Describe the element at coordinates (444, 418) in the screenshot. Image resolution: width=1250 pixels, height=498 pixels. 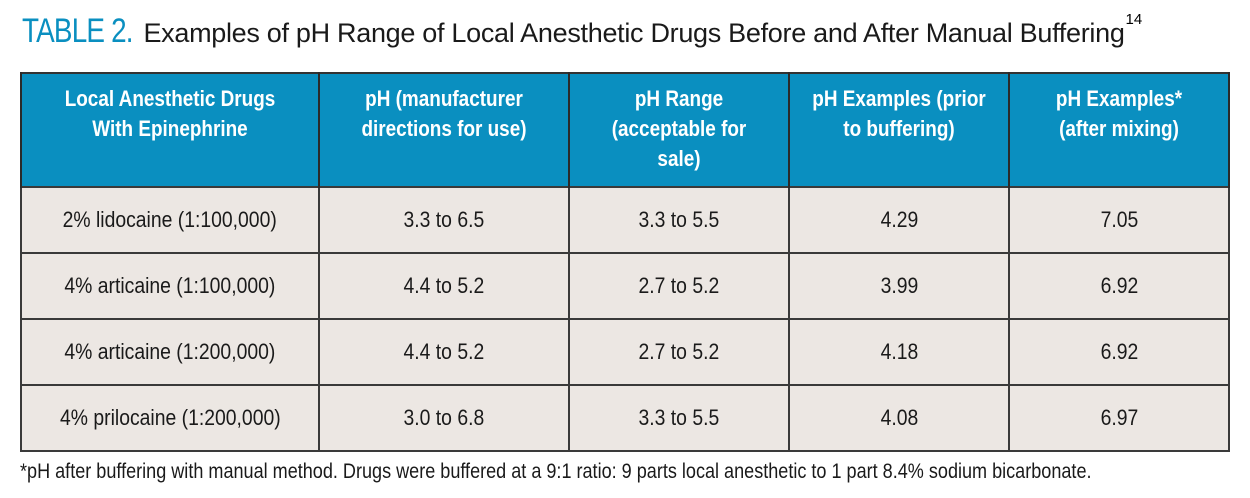
I see `cell-ph-manufacturer: 3.0 to 6.8` at that location.